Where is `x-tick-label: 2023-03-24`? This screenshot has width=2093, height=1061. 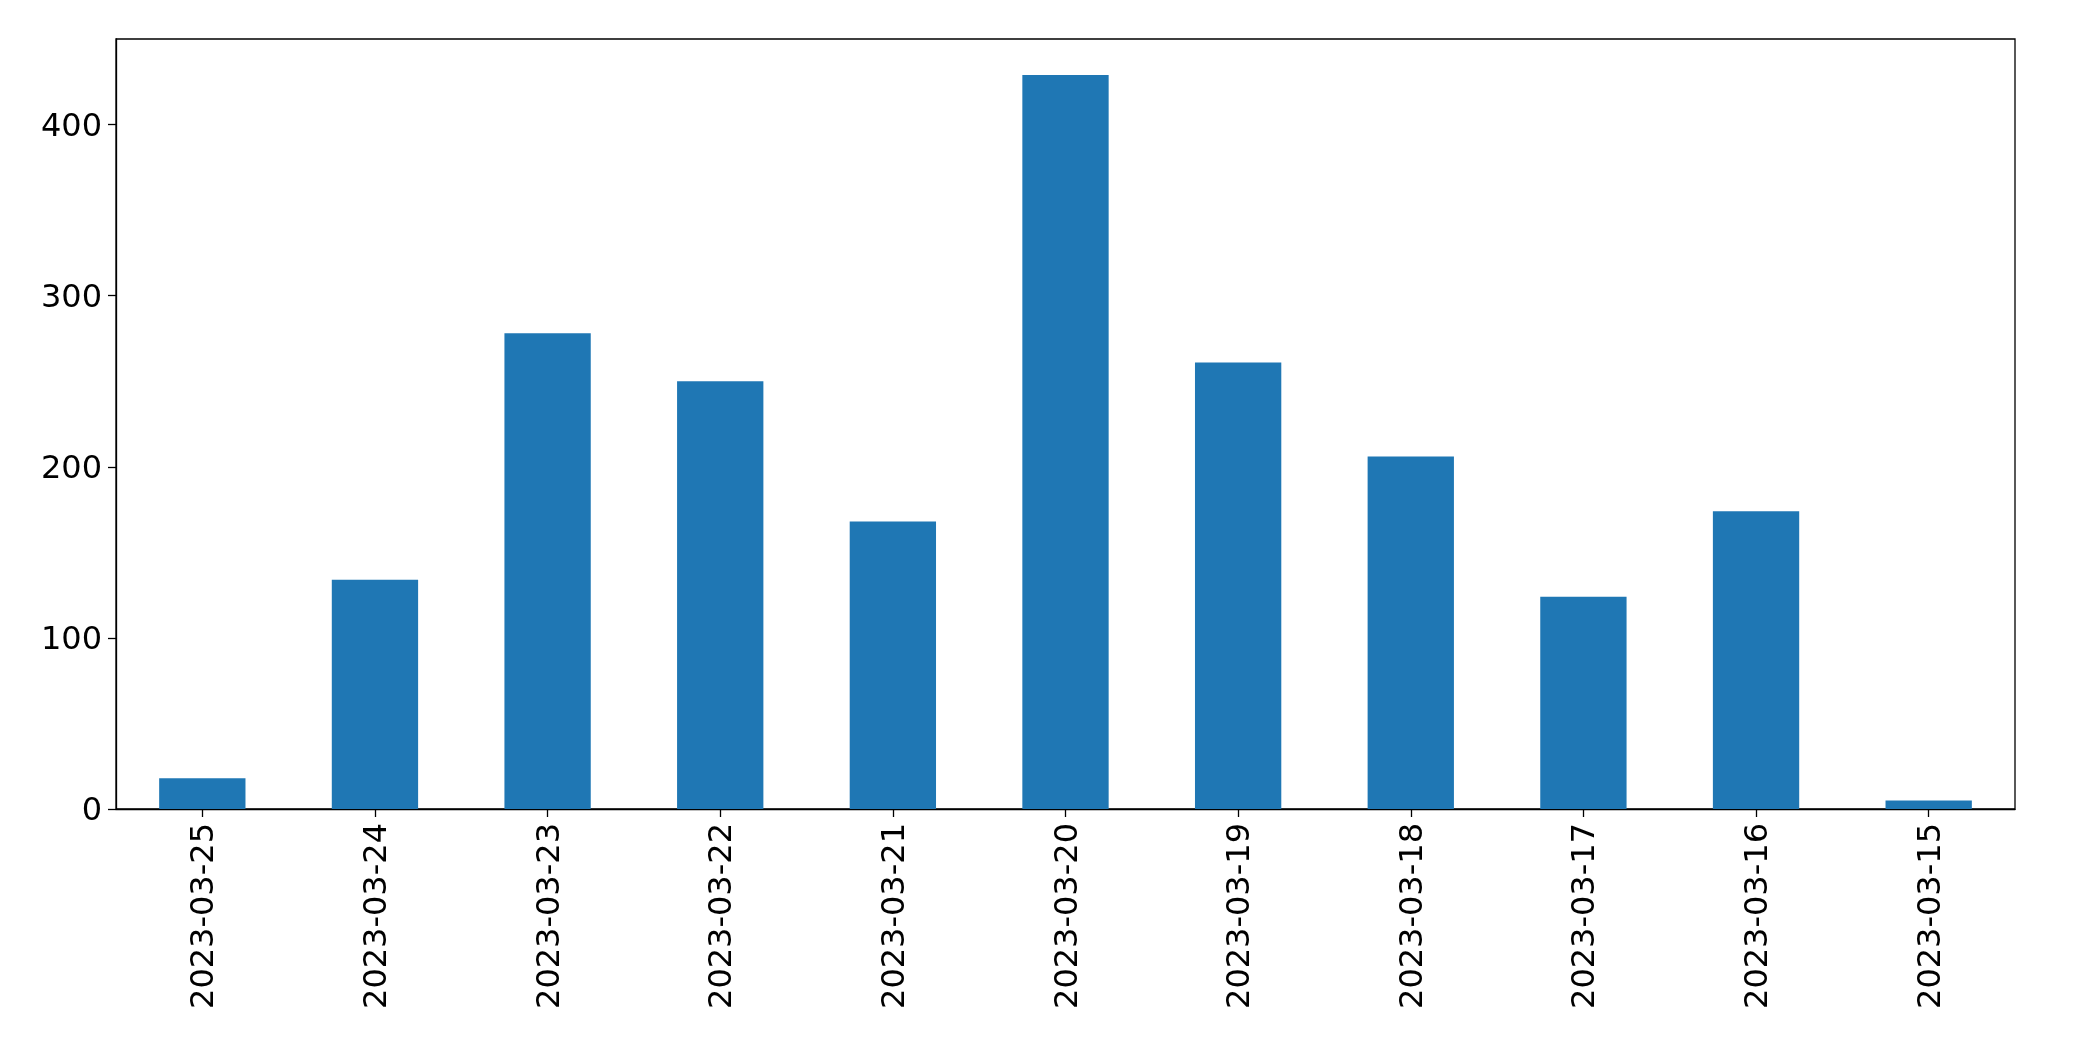
x-tick-label: 2023-03-24 is located at coordinates (374, 916).